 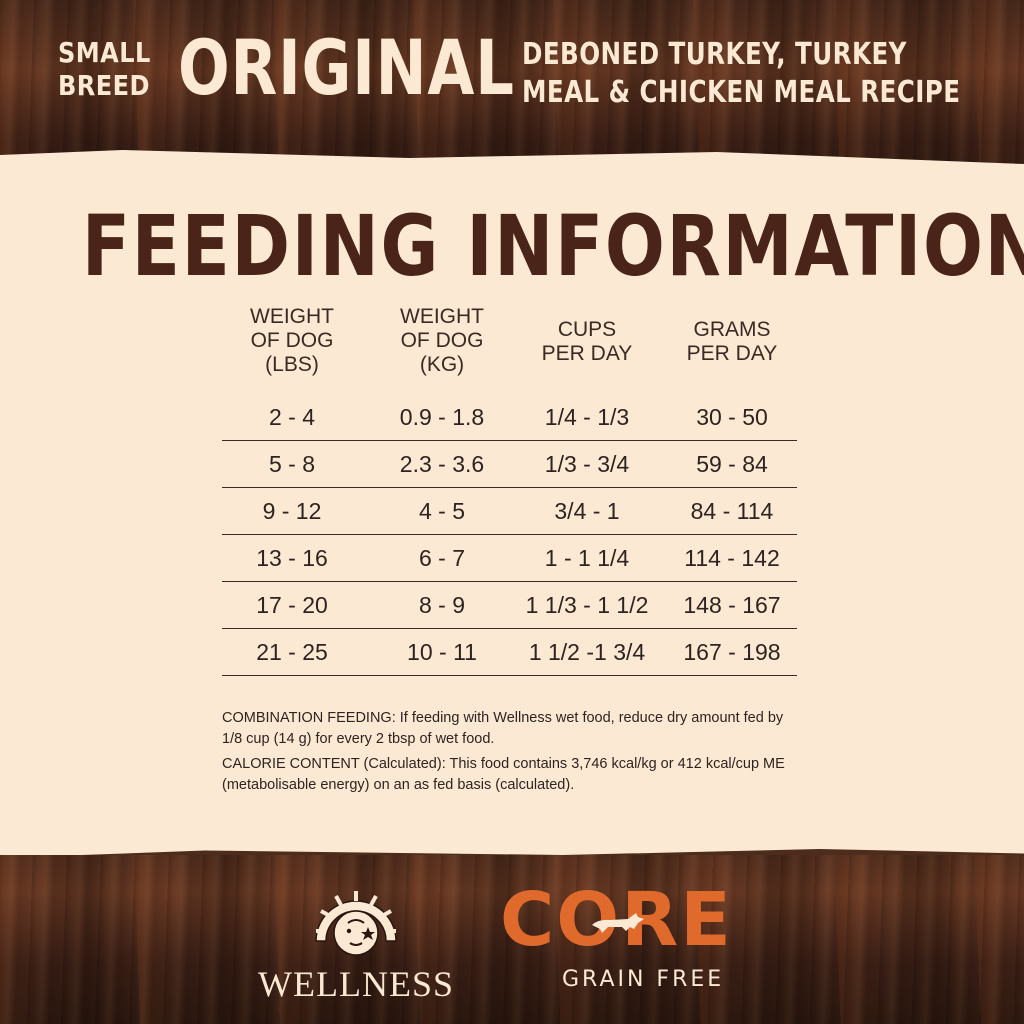 What do you see at coordinates (587, 605) in the screenshot?
I see `cell-cups: 1 1/3 - 1 1/2` at bounding box center [587, 605].